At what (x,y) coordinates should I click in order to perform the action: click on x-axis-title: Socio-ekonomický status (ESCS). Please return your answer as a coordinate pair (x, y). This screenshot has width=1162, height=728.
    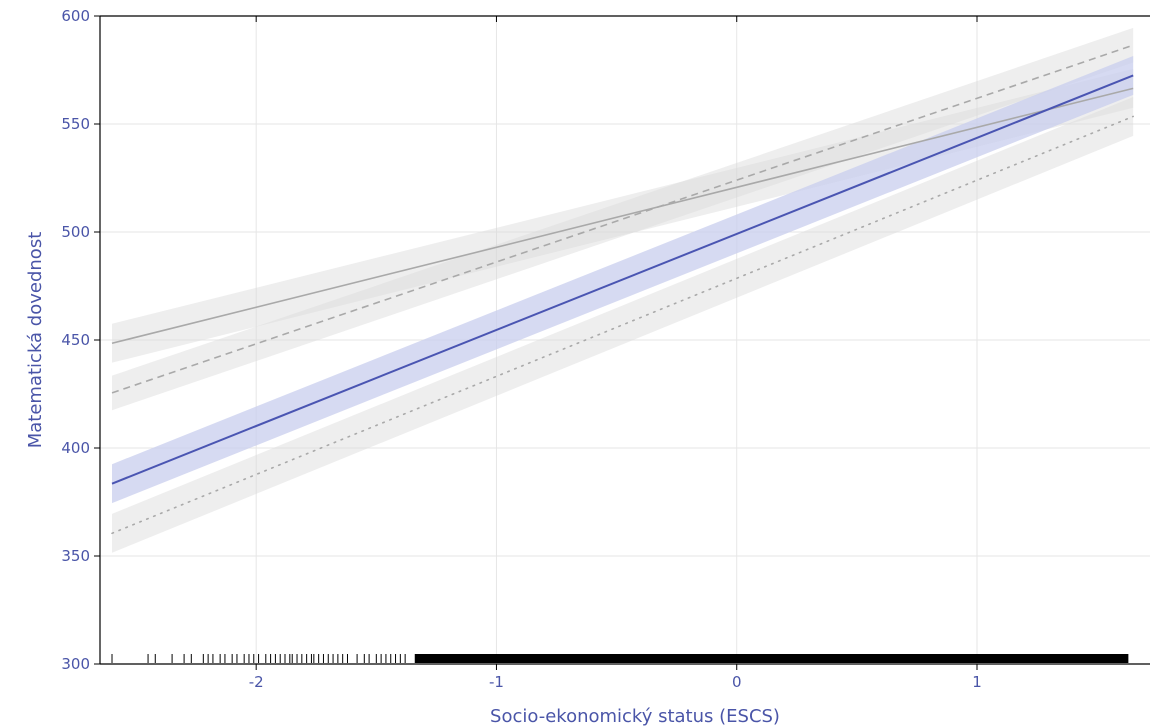
    Looking at the image, I should click on (635, 716).